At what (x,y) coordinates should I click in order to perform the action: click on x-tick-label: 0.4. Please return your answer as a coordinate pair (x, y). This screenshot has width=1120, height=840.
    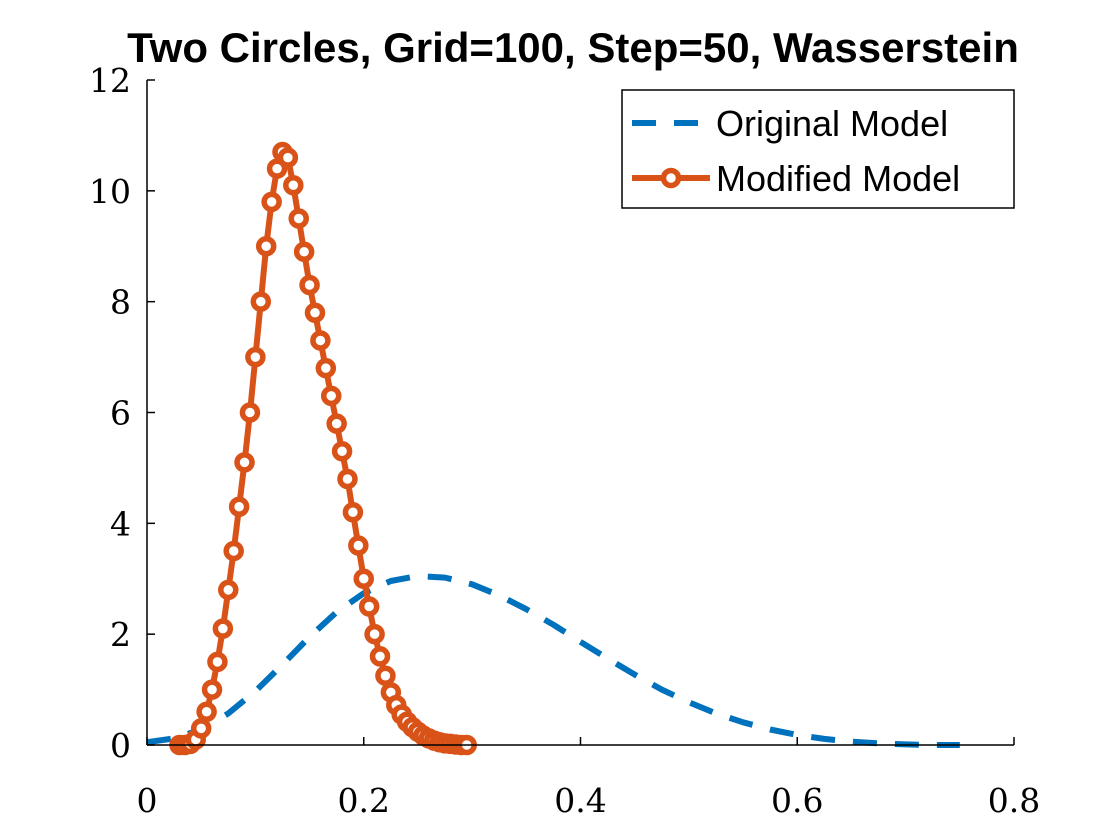
    Looking at the image, I should click on (580, 800).